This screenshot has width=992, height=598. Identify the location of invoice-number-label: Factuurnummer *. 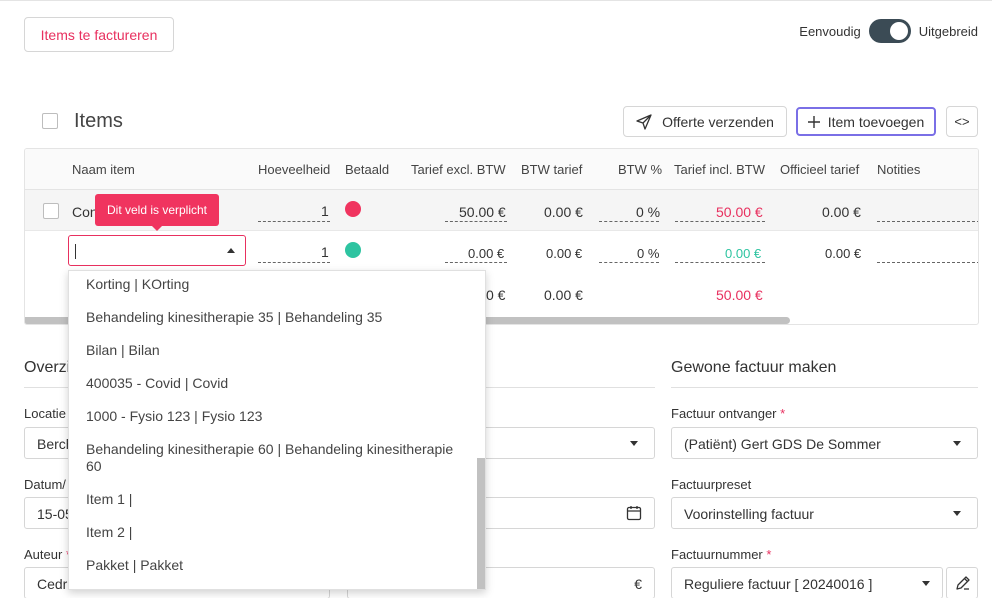
(721, 554).